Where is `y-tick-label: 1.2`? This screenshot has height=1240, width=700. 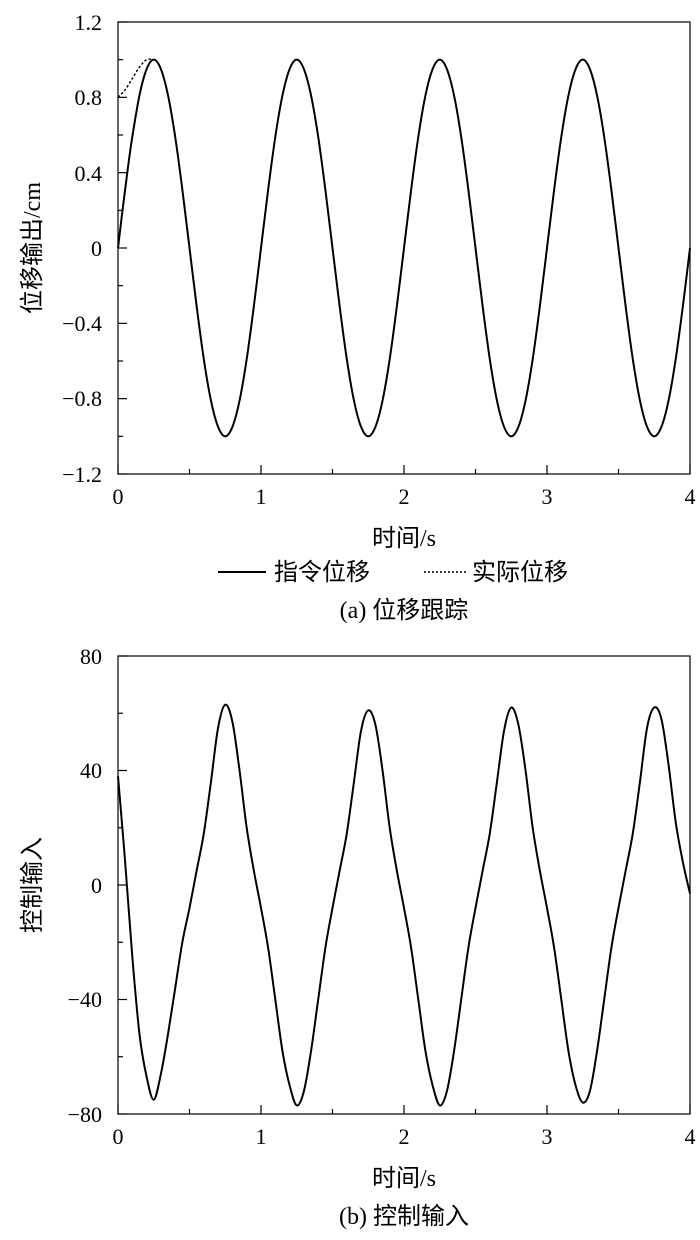 y-tick-label: 1.2 is located at coordinates (89, 22).